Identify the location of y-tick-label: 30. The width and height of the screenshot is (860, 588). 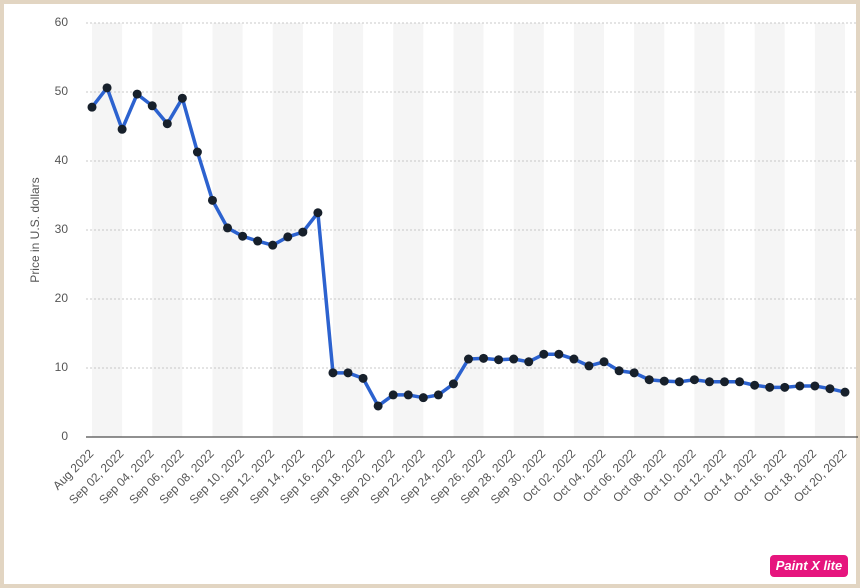
(62, 229).